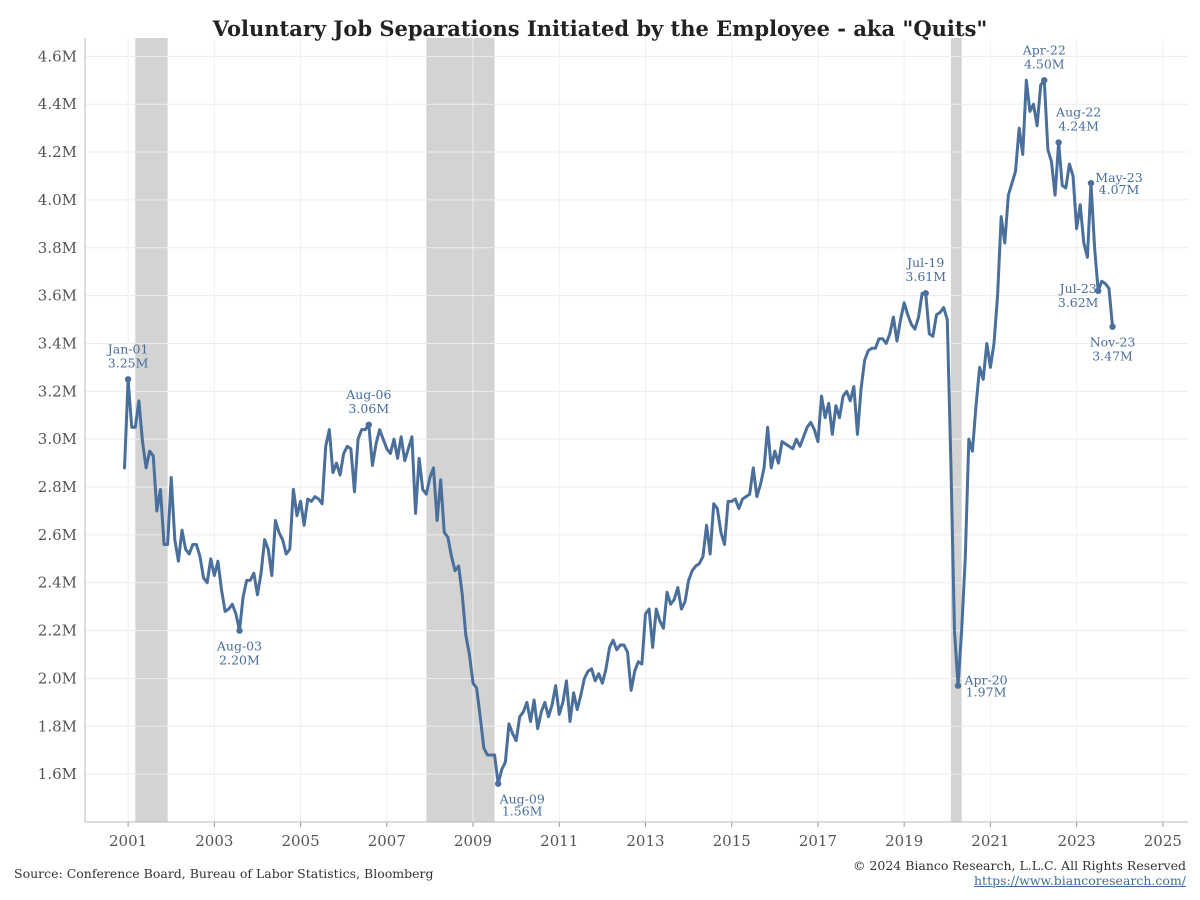 Image resolution: width=1200 pixels, height=900 pixels. What do you see at coordinates (57, 152) in the screenshot?
I see `y-tick-label: 4.2M` at bounding box center [57, 152].